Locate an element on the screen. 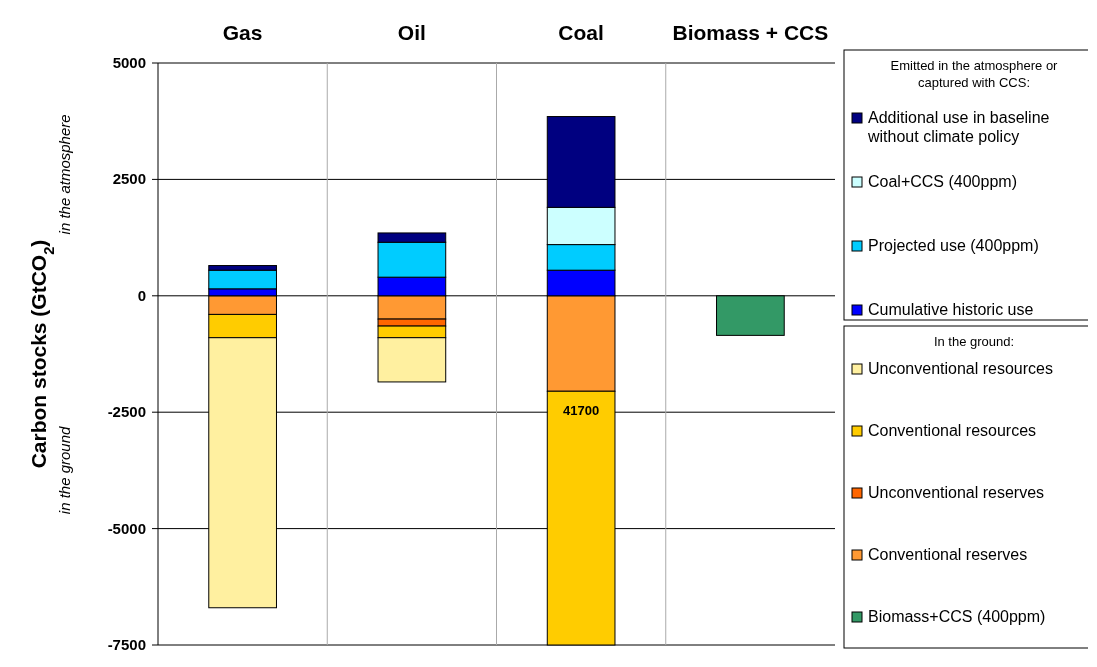 Image resolution: width=1097 pixels, height=667 pixels. x-tick-label: Oil is located at coordinates (411, 32).